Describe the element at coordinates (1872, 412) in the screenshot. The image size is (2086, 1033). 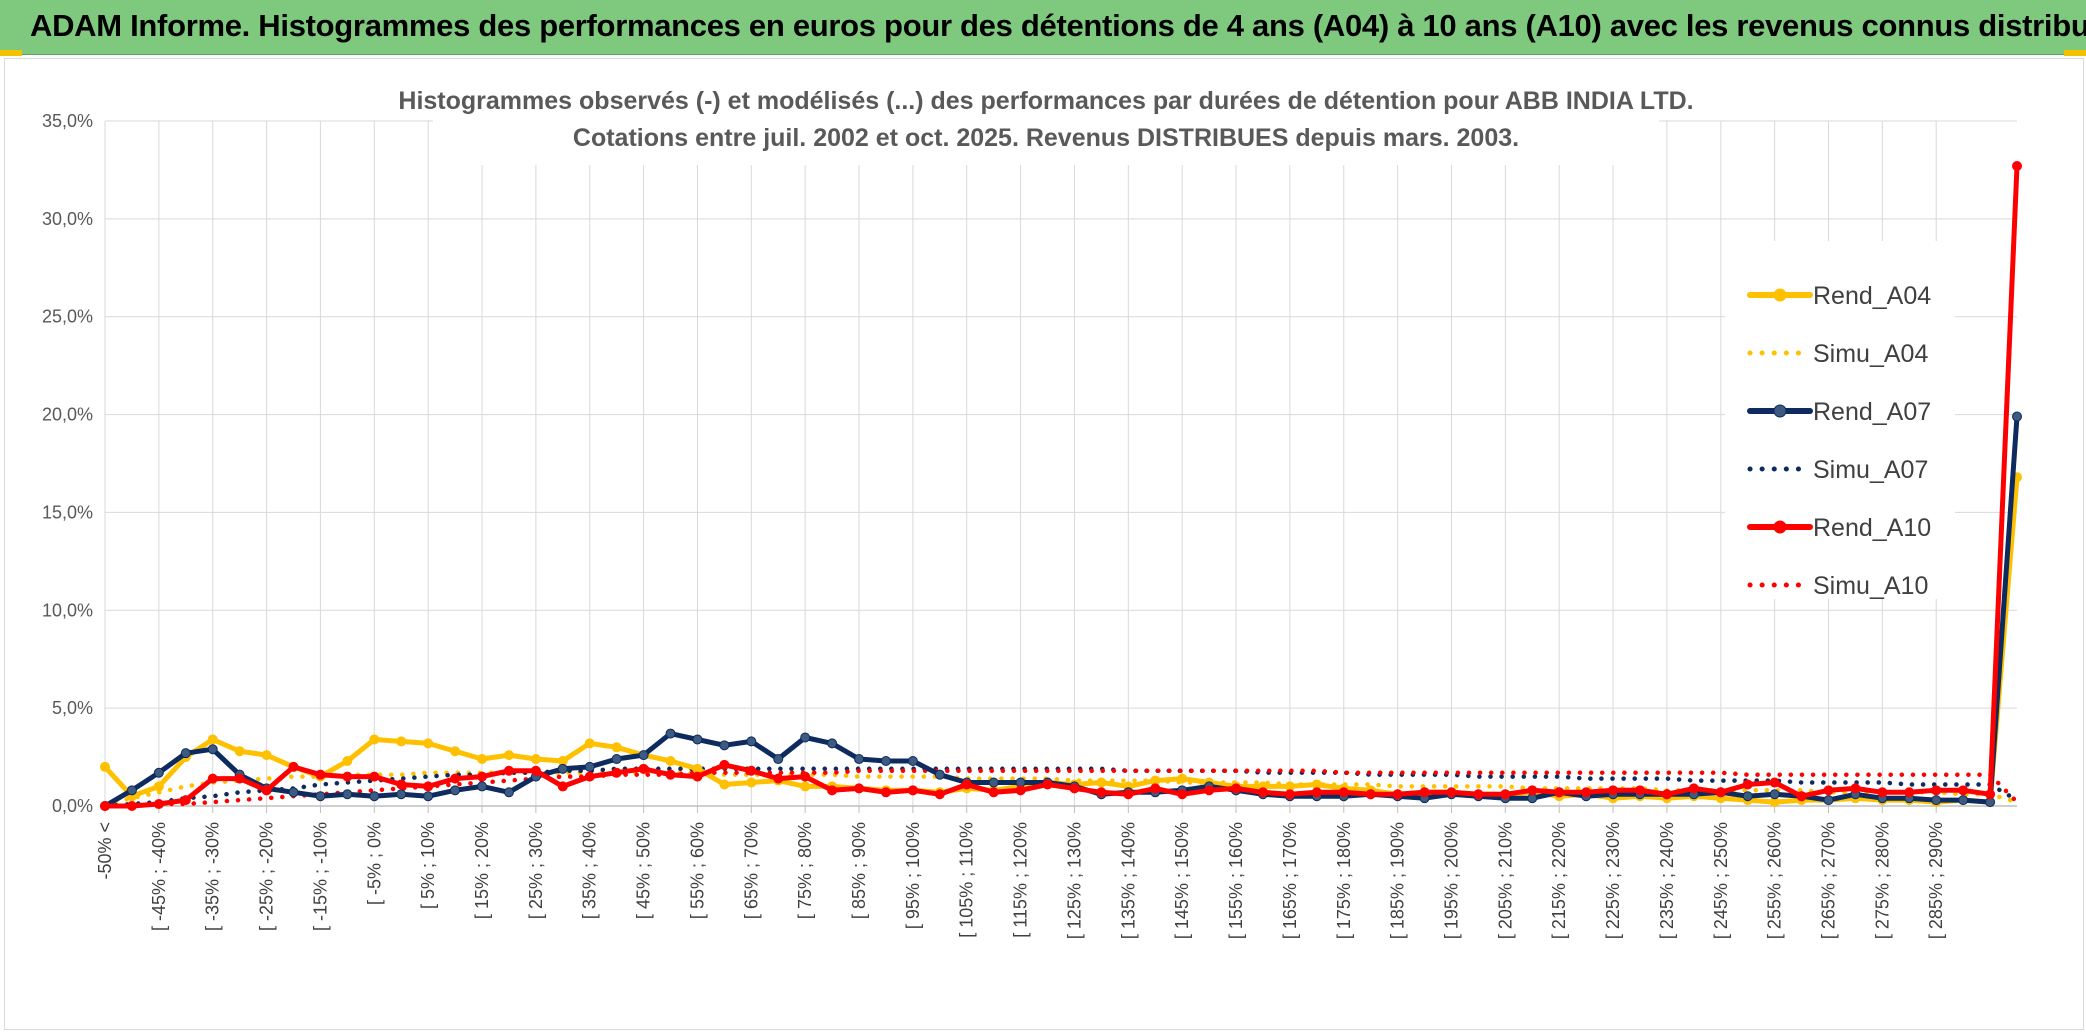
I see `legend-label: Rend_A07` at that location.